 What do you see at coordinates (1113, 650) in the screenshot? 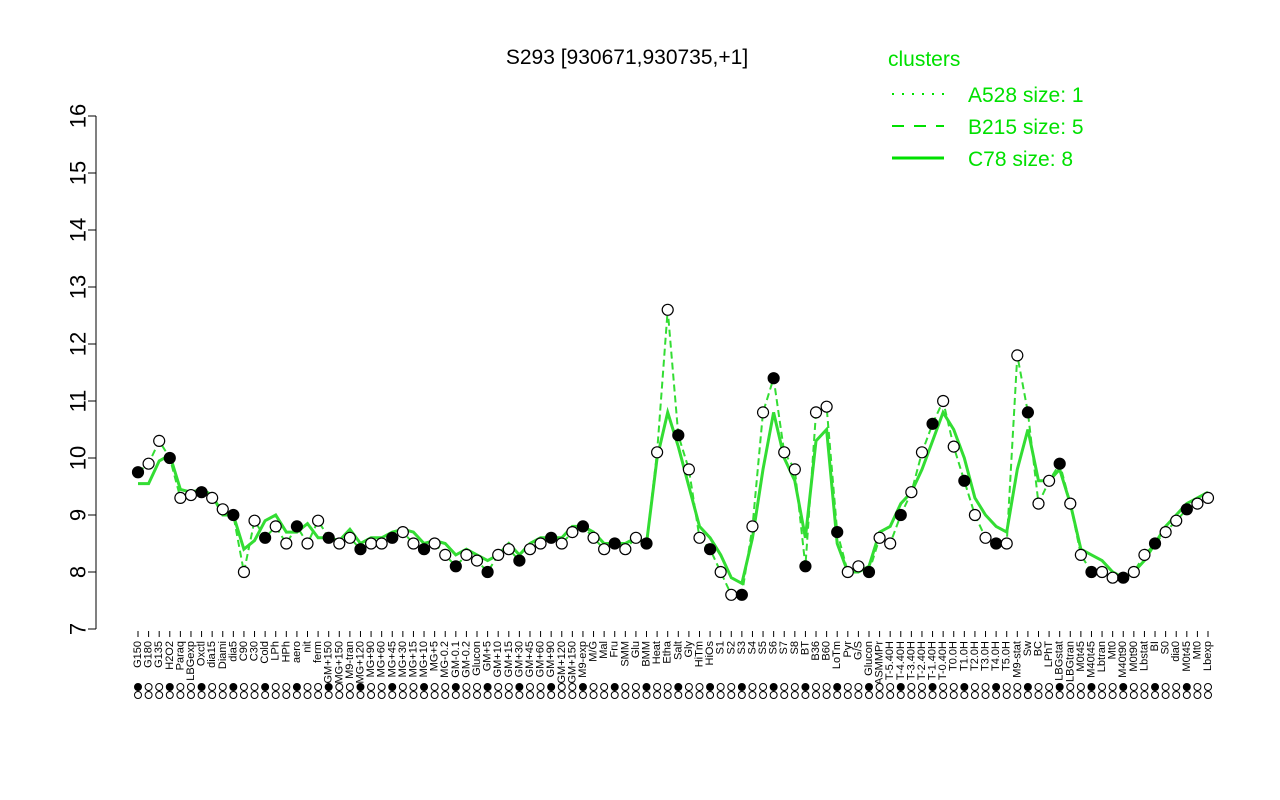
I see `x-tick-label: Mt0` at bounding box center [1113, 650].